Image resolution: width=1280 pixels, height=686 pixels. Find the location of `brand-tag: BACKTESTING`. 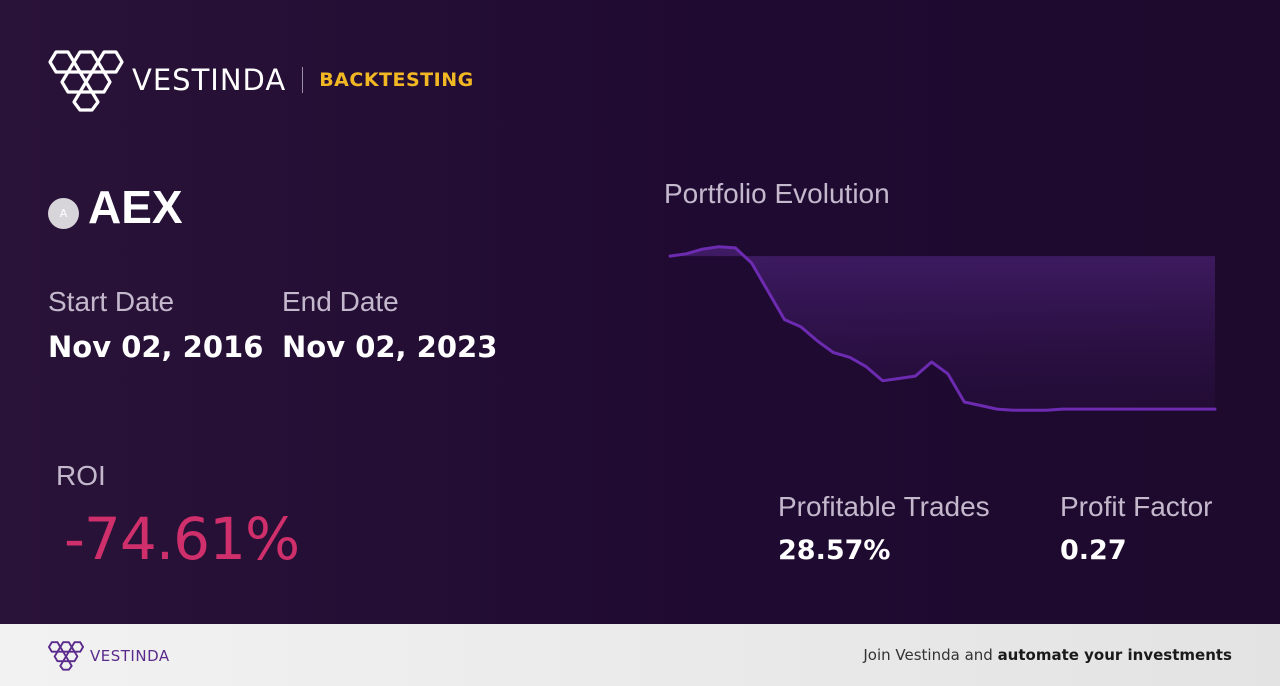

brand-tag: BACKTESTING is located at coordinates (396, 80).